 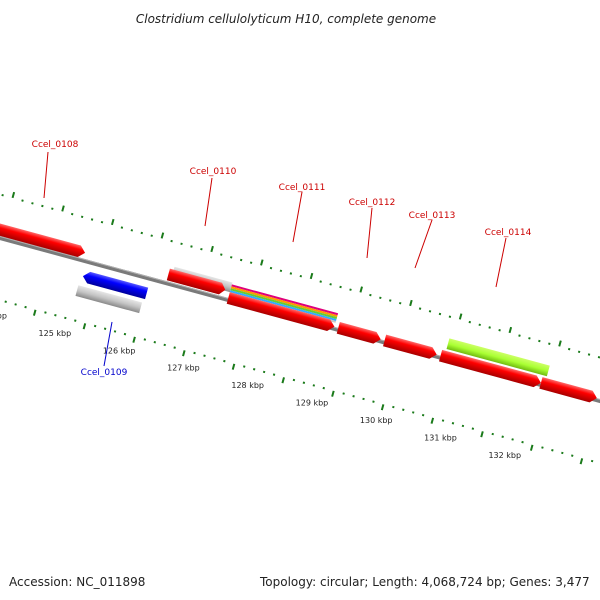 What do you see at coordinates (372, 203) in the screenshot?
I see `gene-label-ccel-0112: Ccel_0112` at bounding box center [372, 203].